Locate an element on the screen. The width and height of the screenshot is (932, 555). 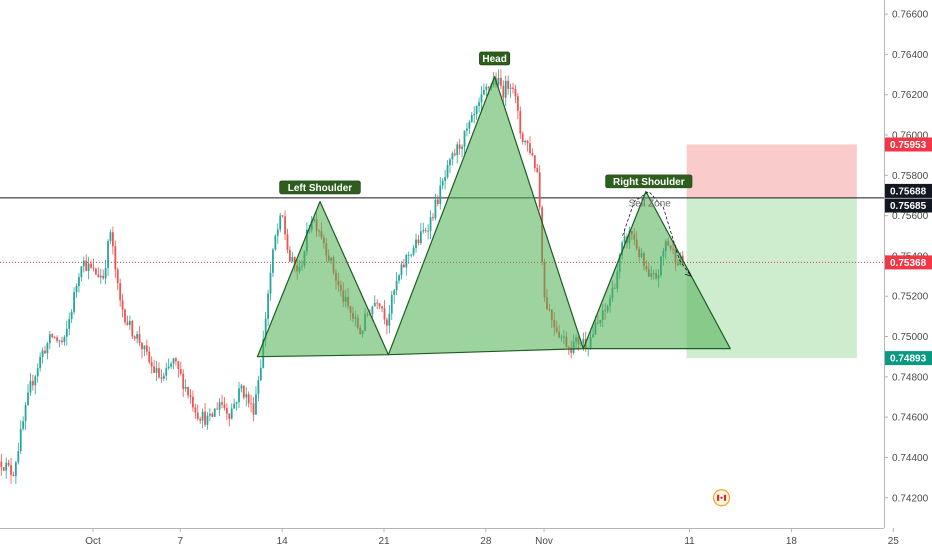
pattern-label-1: Left Shoulder is located at coordinates (320, 187).